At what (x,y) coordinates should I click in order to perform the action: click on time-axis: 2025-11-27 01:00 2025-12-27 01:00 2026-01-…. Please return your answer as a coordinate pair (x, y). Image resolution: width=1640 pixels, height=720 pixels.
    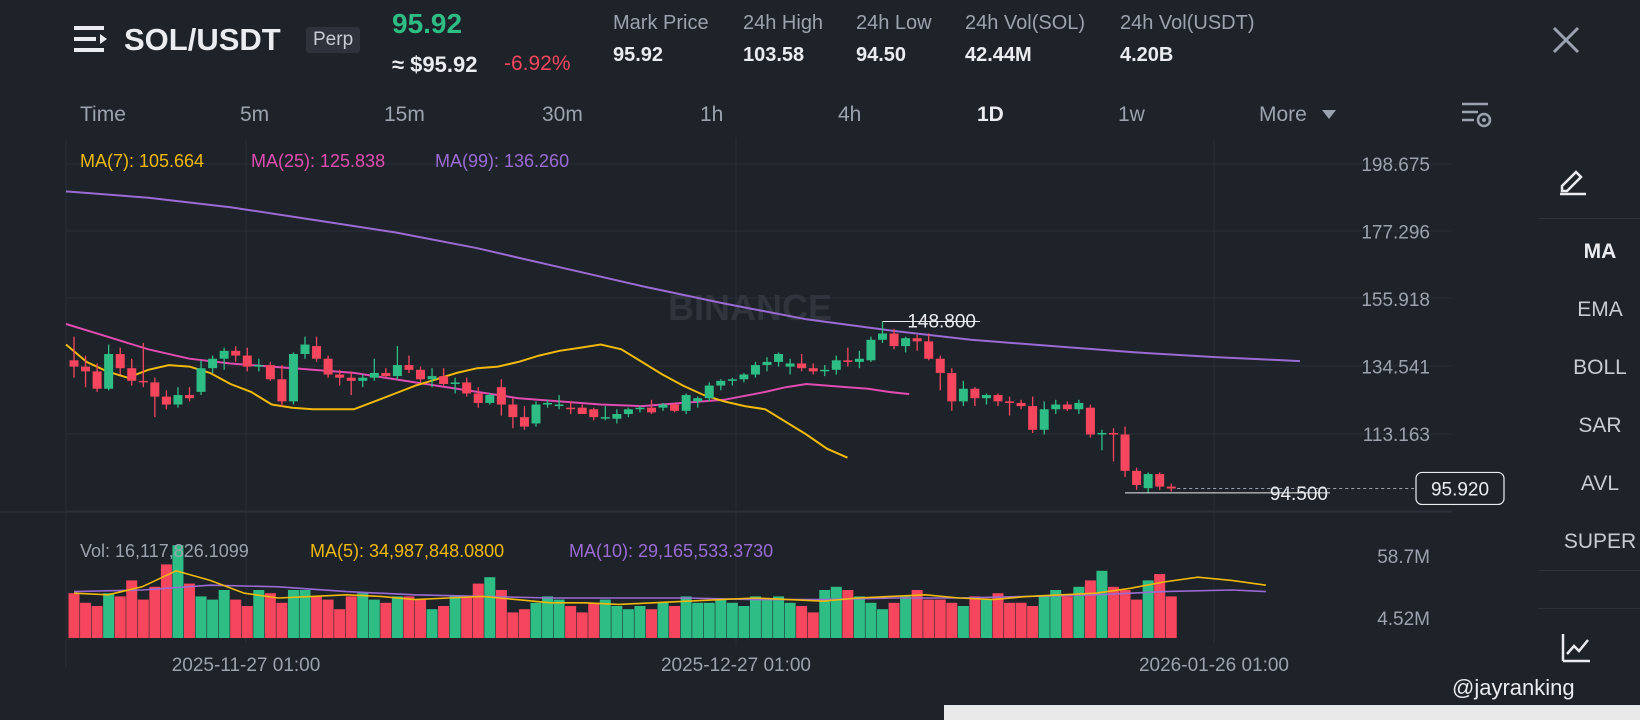
    Looking at the image, I should click on (730, 665).